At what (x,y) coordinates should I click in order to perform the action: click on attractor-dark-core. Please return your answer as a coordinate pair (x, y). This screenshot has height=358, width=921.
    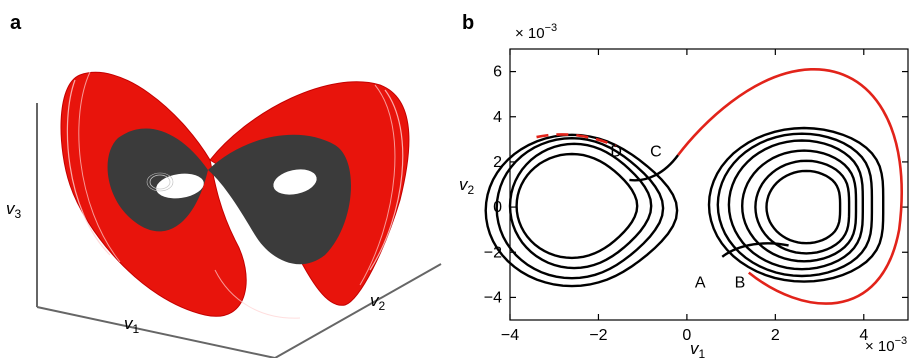
    Looking at the image, I should click on (229, 196).